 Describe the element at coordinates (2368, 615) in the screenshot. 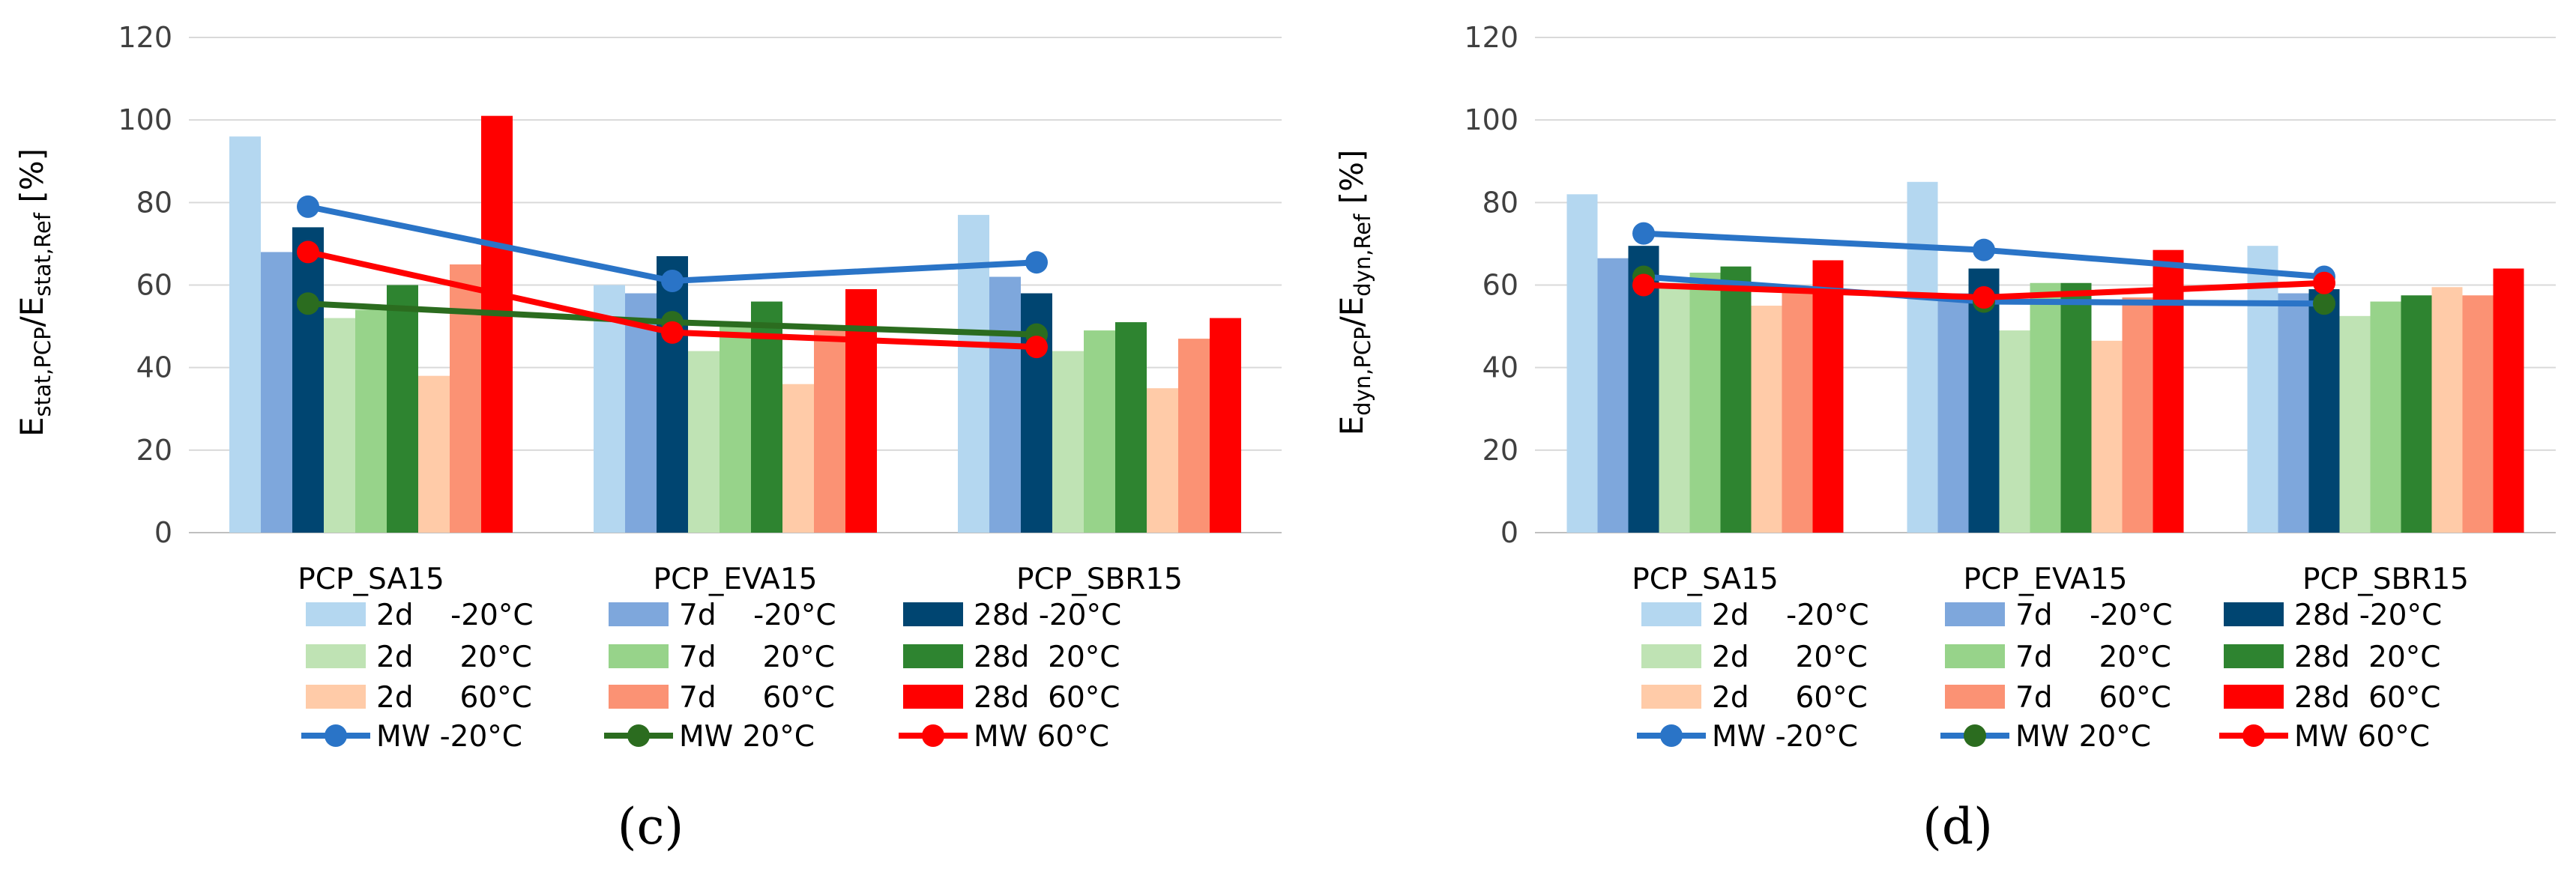

I see `legend-label: 28d -20°C` at that location.